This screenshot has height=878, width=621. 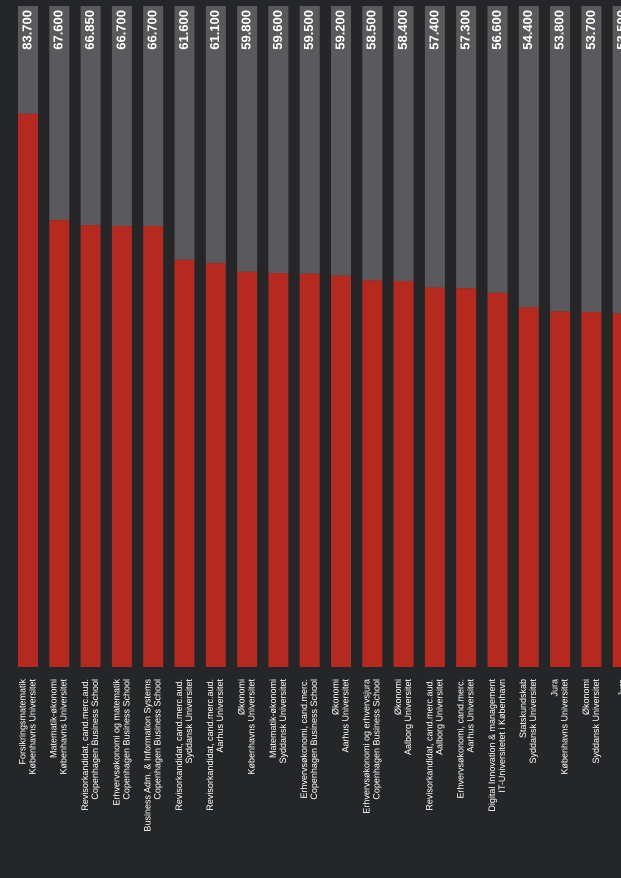 I want to click on category-label: Erhvervsøkonomi og matematik, so click(x=116, y=742).